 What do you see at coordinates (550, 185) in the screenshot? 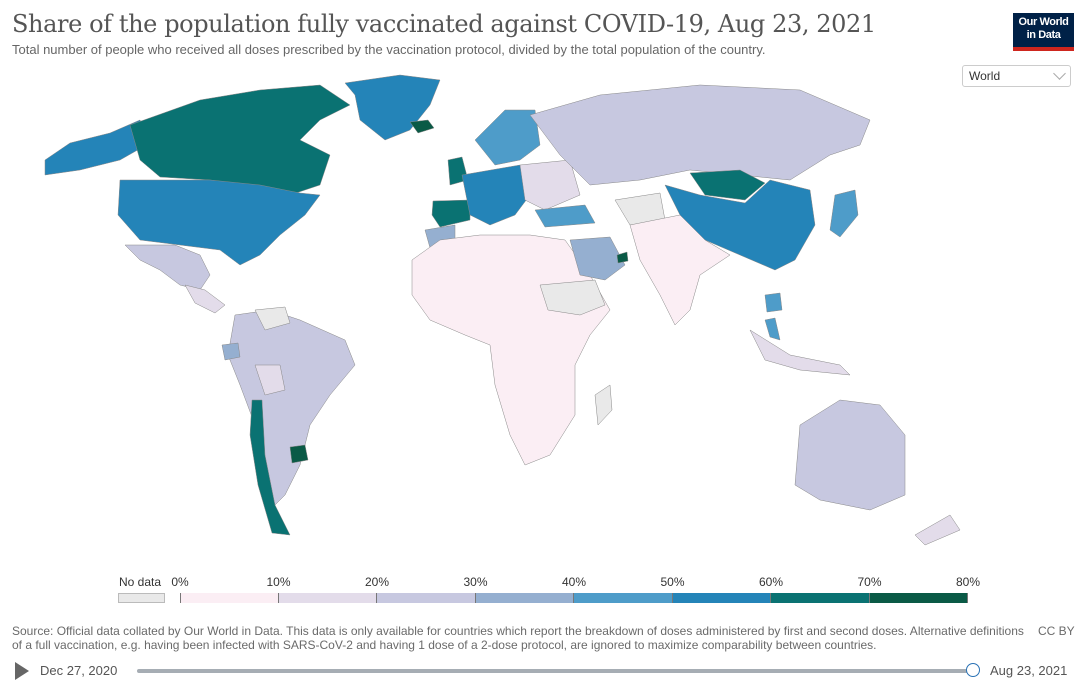
I see `country-region: Eastern Europe` at bounding box center [550, 185].